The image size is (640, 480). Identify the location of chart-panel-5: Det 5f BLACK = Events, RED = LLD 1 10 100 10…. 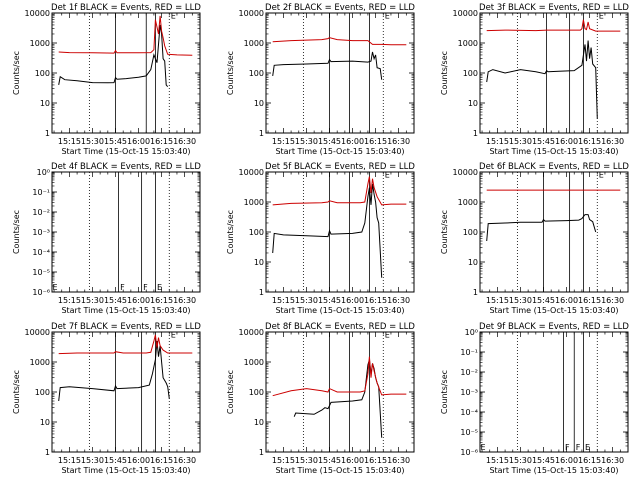
(320, 238).